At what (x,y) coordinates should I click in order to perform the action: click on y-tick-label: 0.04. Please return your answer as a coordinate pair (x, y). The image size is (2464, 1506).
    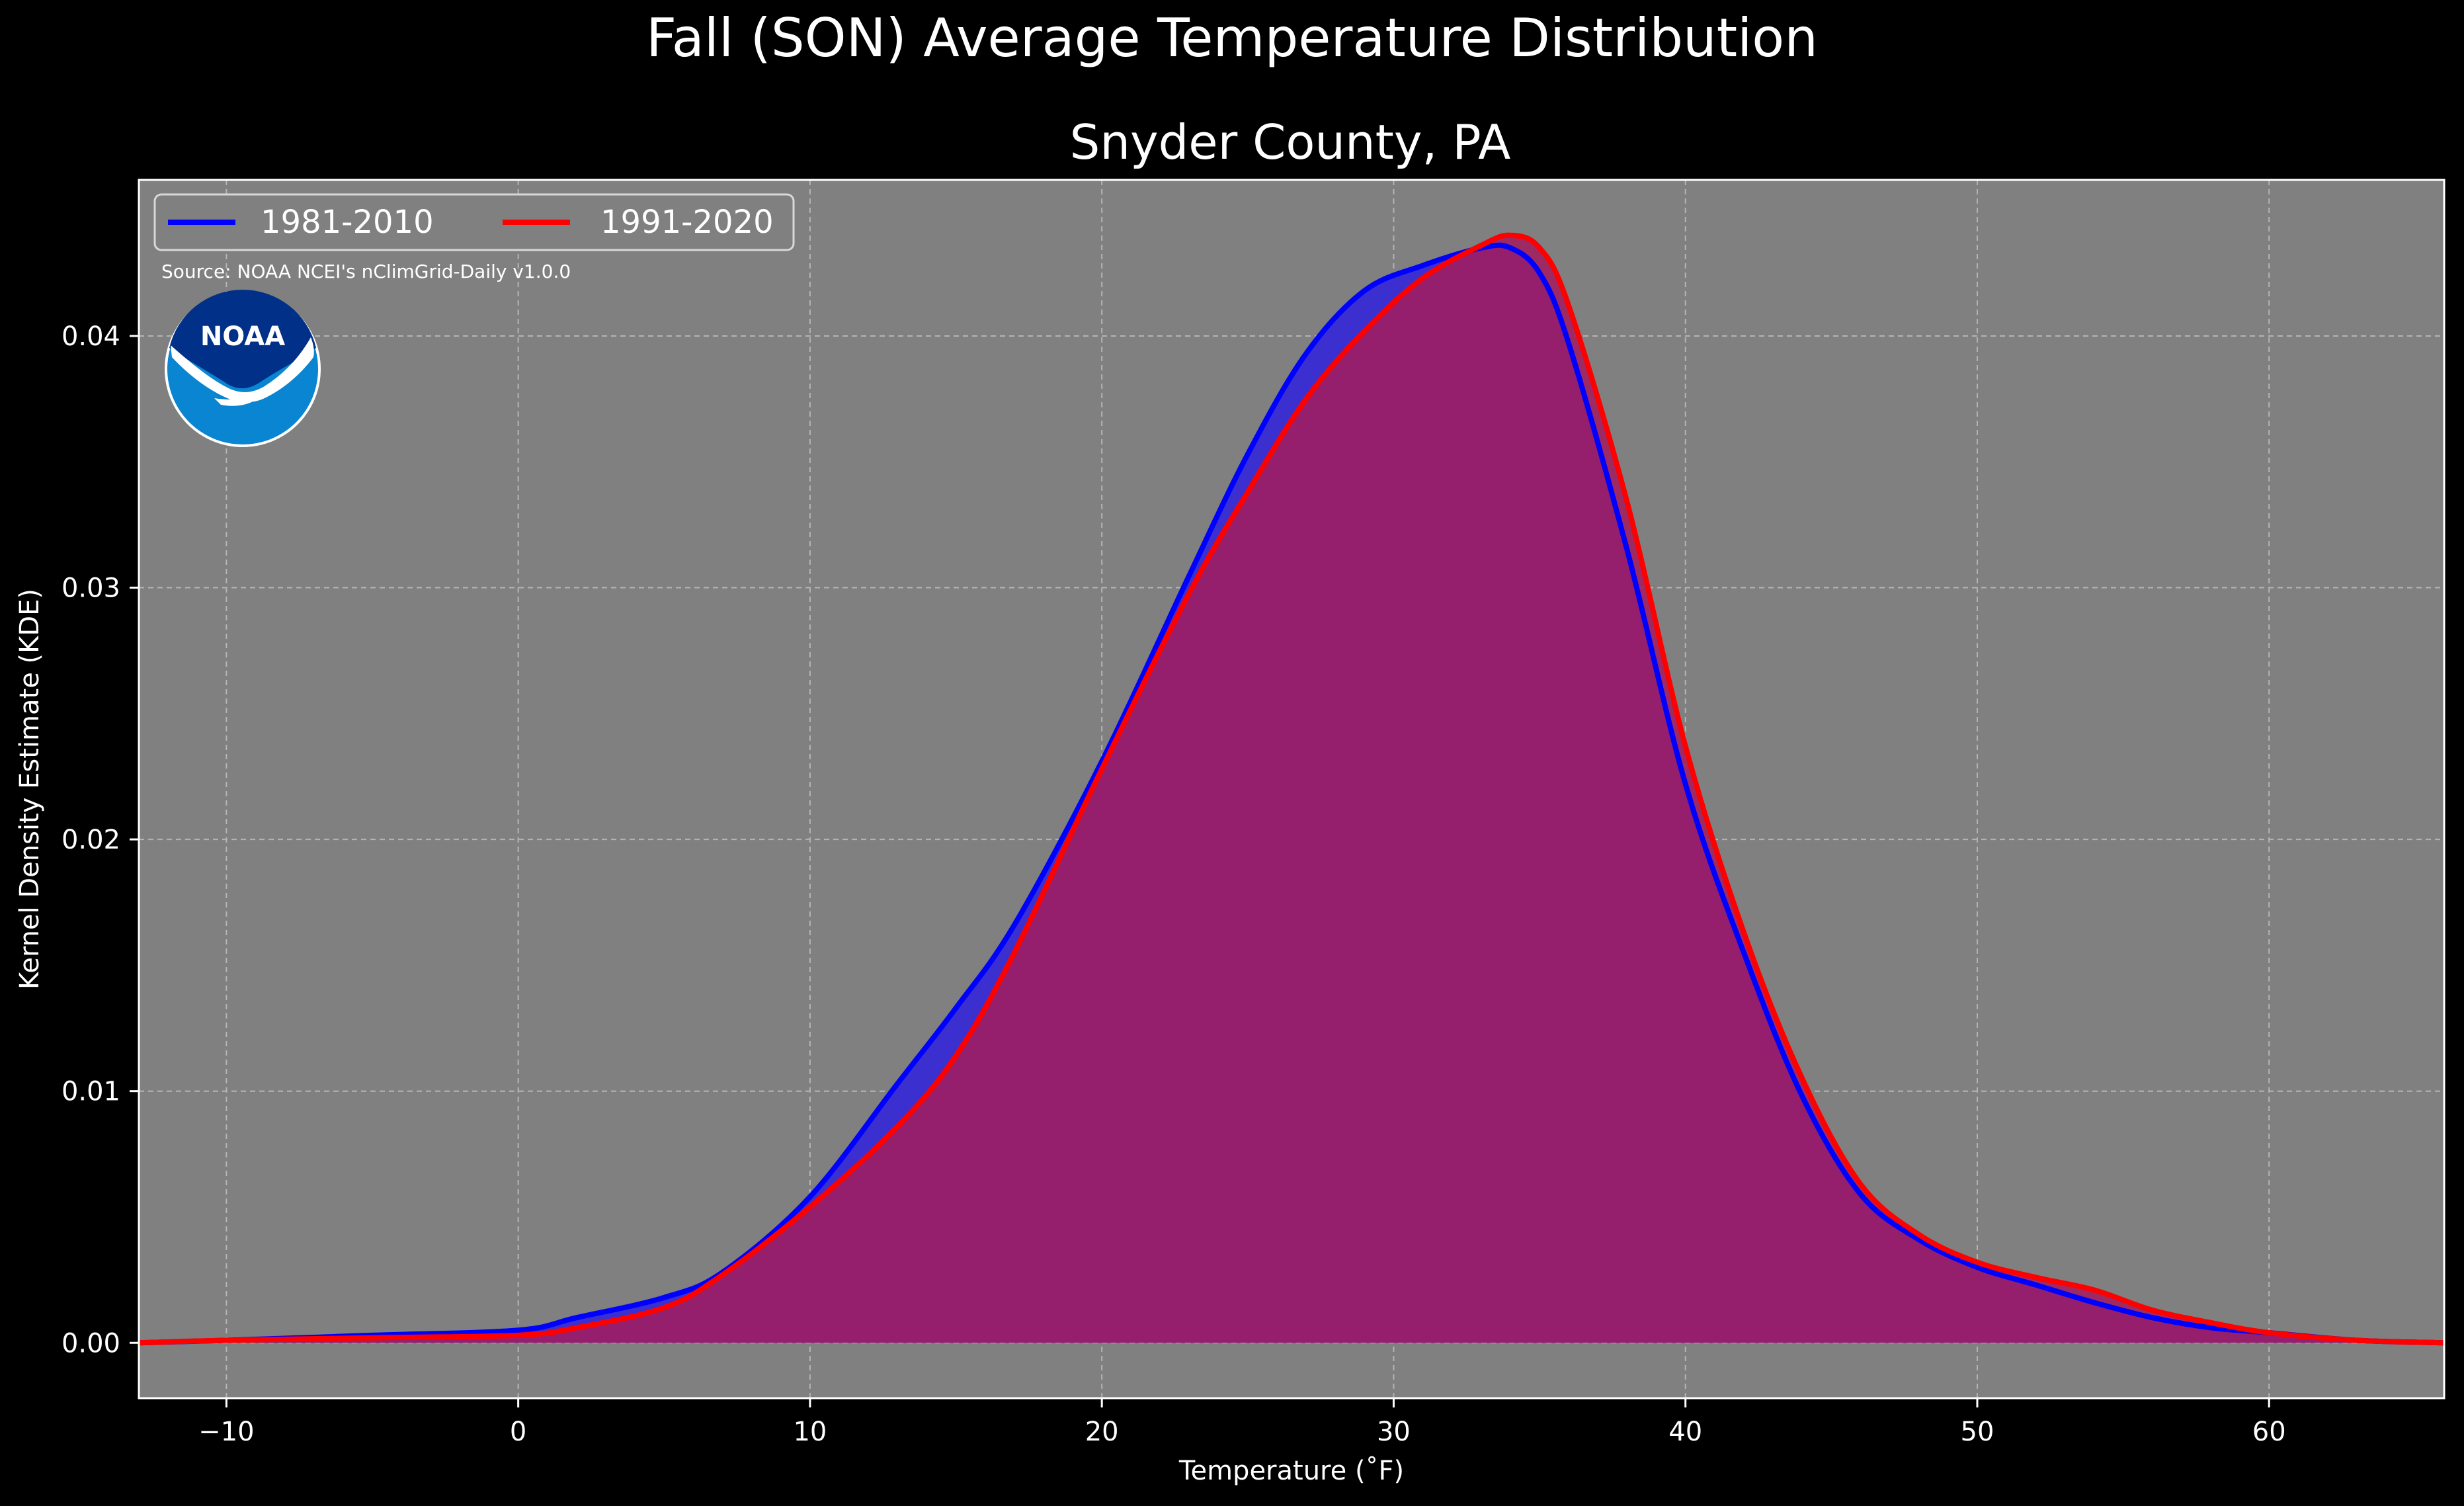
    Looking at the image, I should click on (91, 337).